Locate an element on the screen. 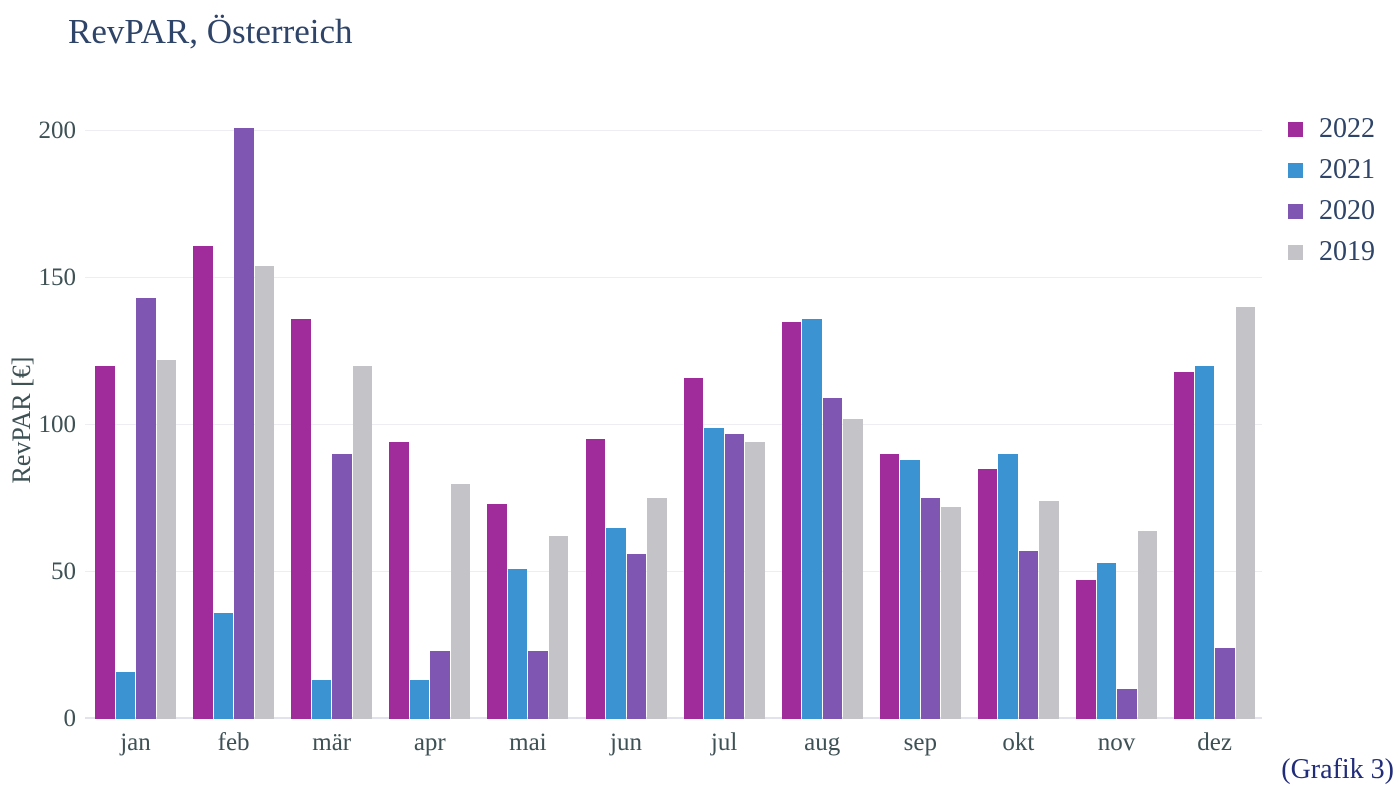 Image resolution: width=1400 pixels, height=800 pixels. x-tick-label-jul: jul is located at coordinates (724, 742).